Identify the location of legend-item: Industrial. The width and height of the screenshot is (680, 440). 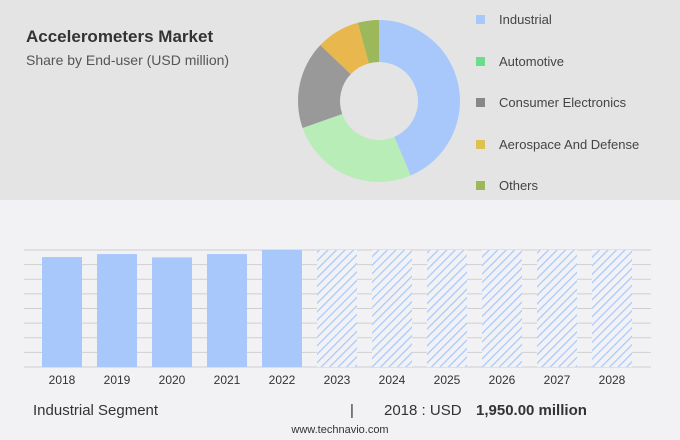
(514, 19).